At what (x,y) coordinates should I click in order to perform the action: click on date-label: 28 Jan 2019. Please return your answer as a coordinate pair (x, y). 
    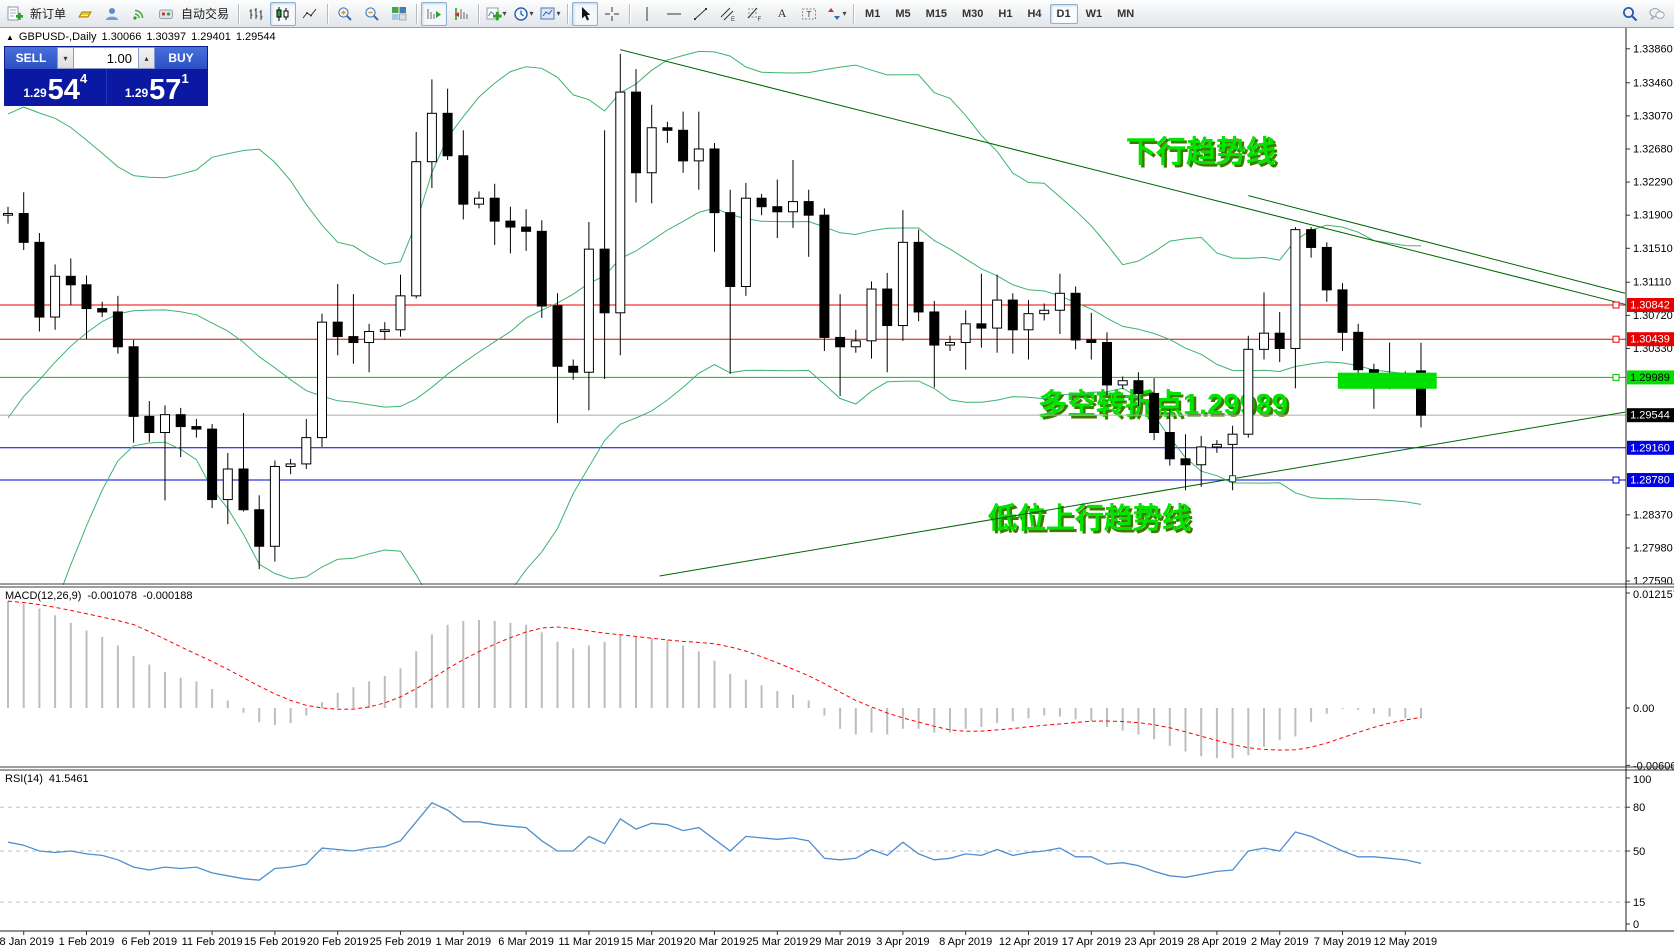
    Looking at the image, I should click on (27, 942).